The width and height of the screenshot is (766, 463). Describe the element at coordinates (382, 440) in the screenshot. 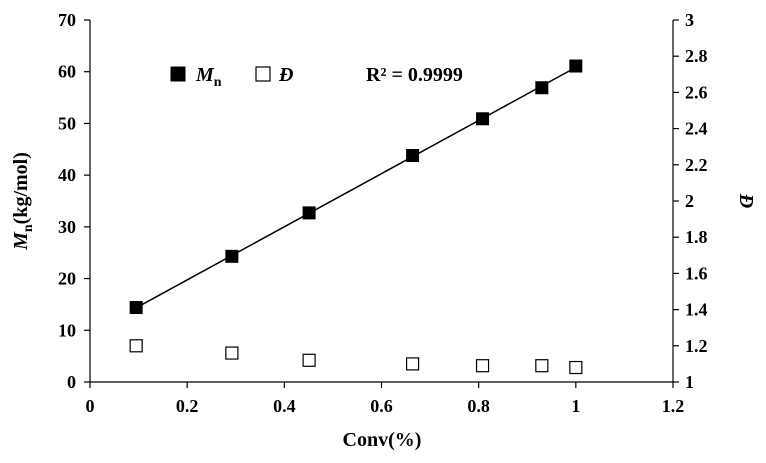

I see `x-axis-title: Conv(%)` at that location.